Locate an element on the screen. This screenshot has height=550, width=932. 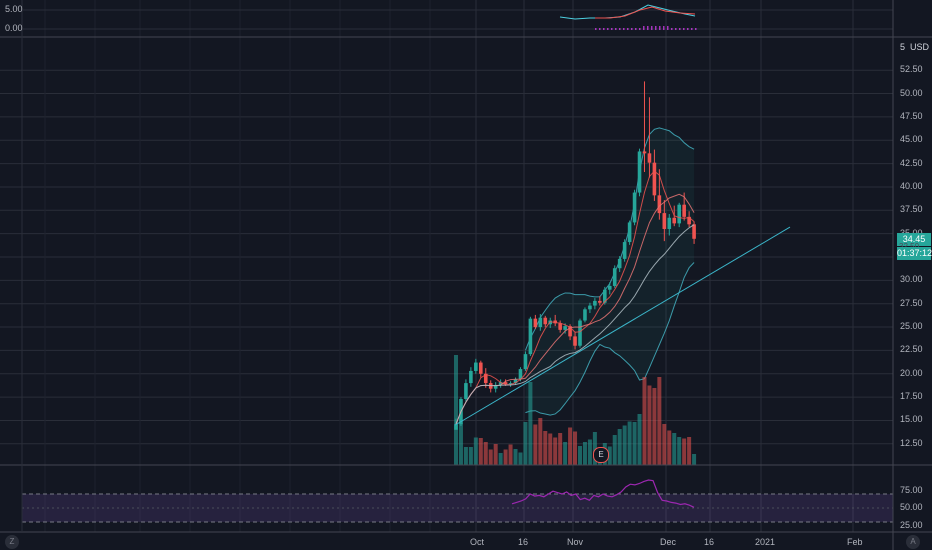
rsi-line is located at coordinates (603, 493).